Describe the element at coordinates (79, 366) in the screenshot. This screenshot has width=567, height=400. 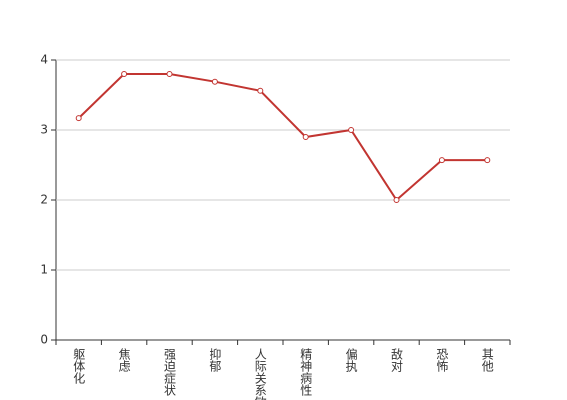
I see `x-tick-label: 躯体化` at that location.